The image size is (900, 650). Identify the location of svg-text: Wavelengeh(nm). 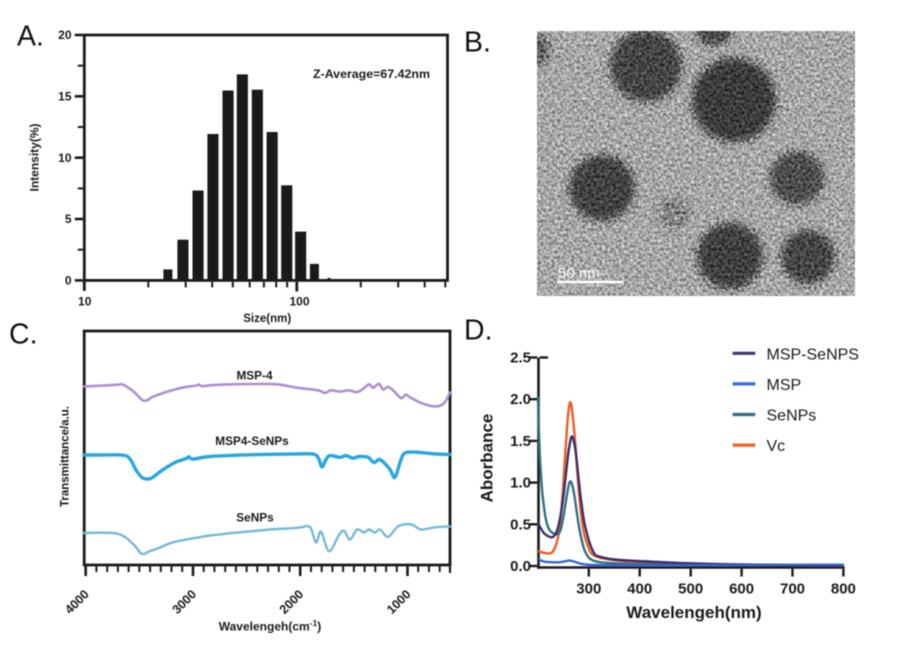
(693, 612).